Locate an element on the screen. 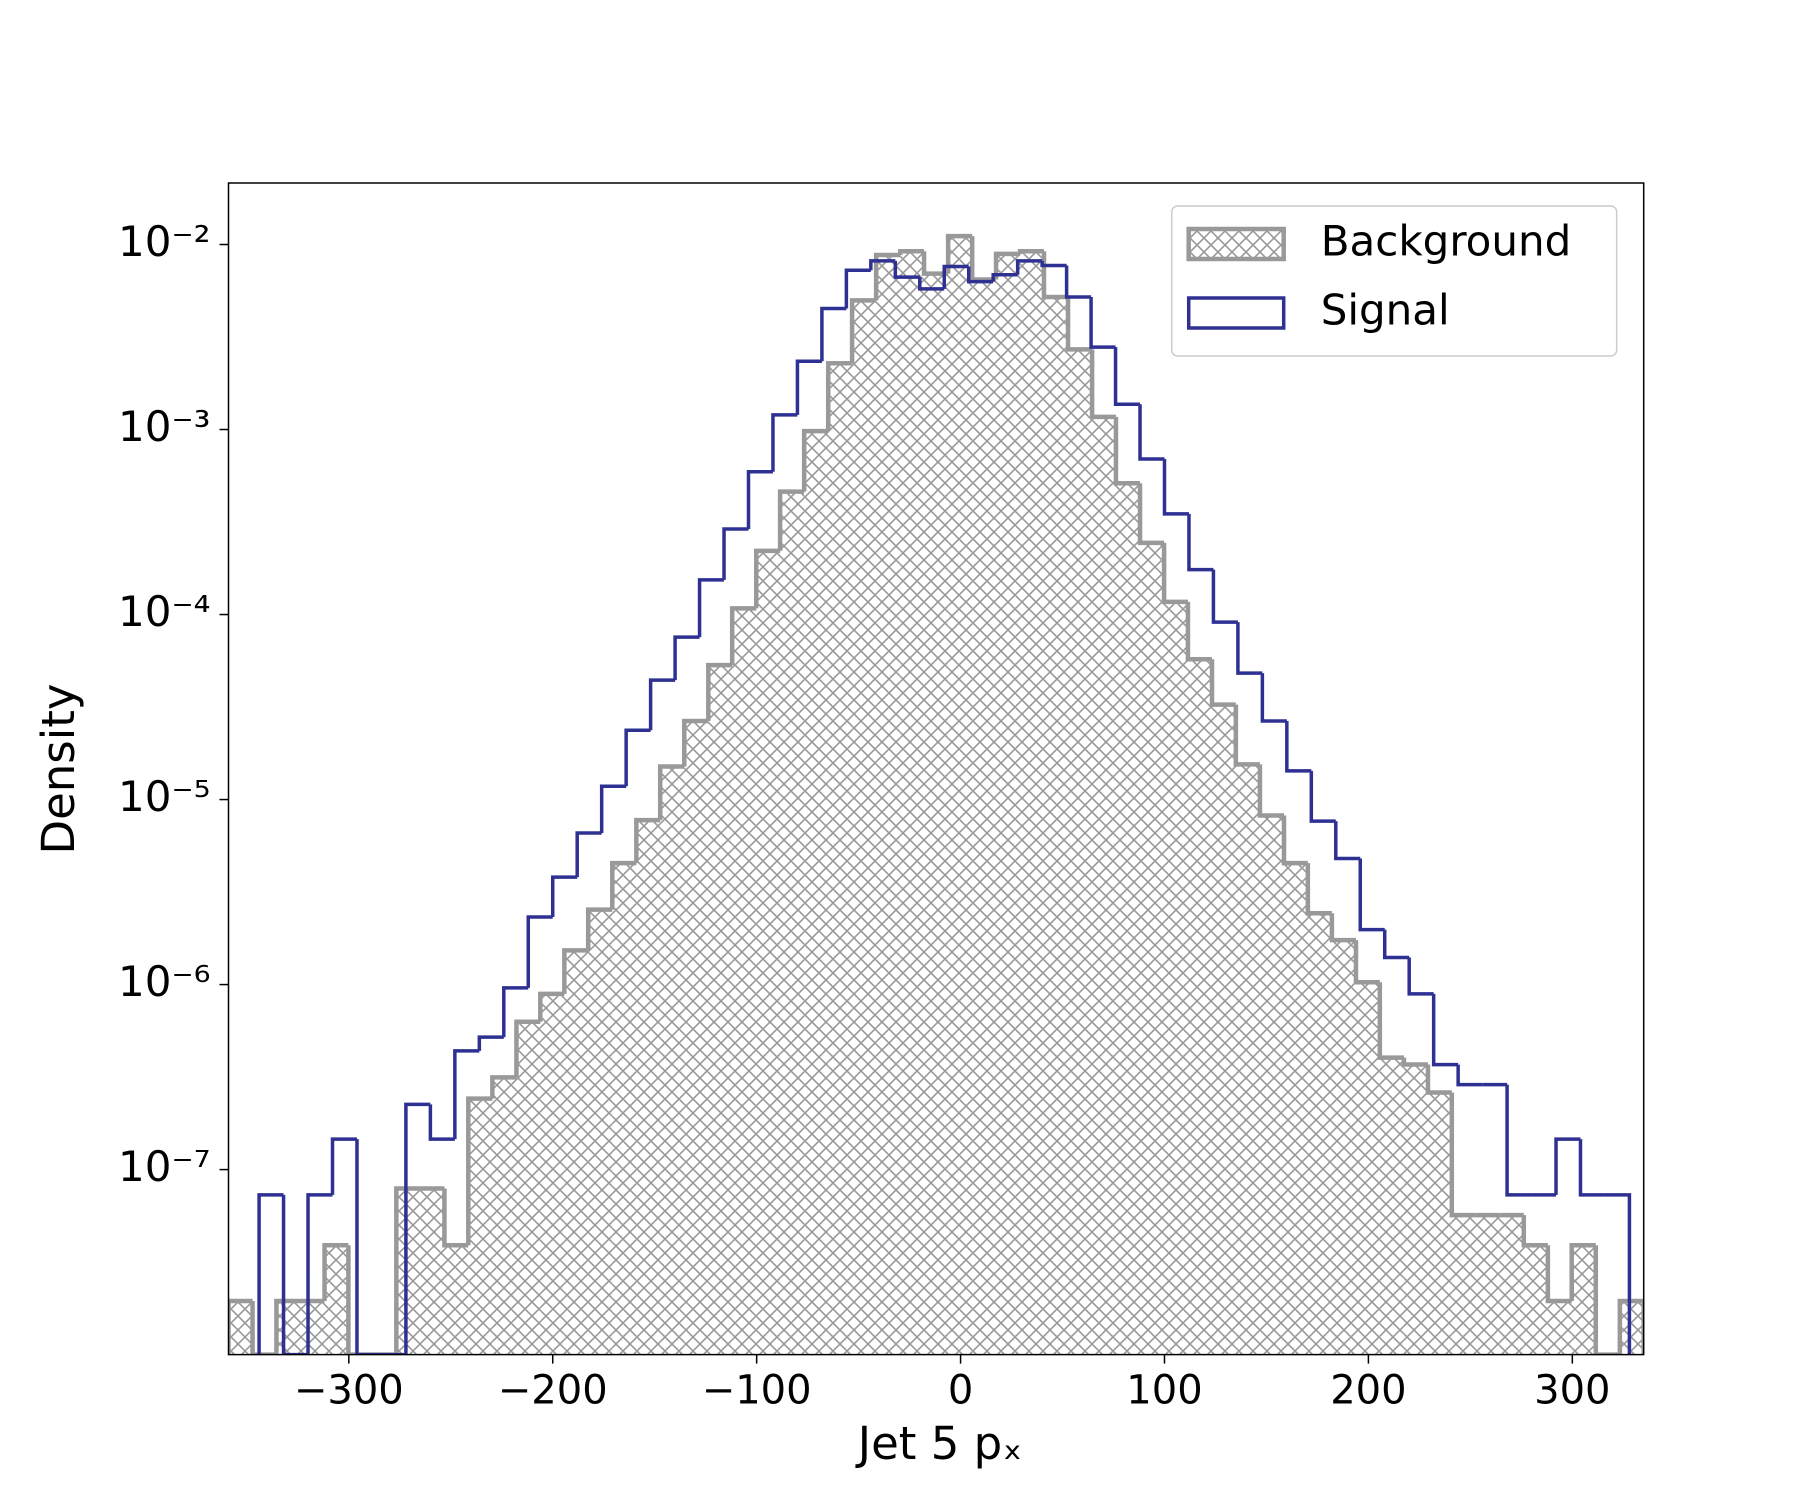  x-tick-label: −100 is located at coordinates (757, 1391).